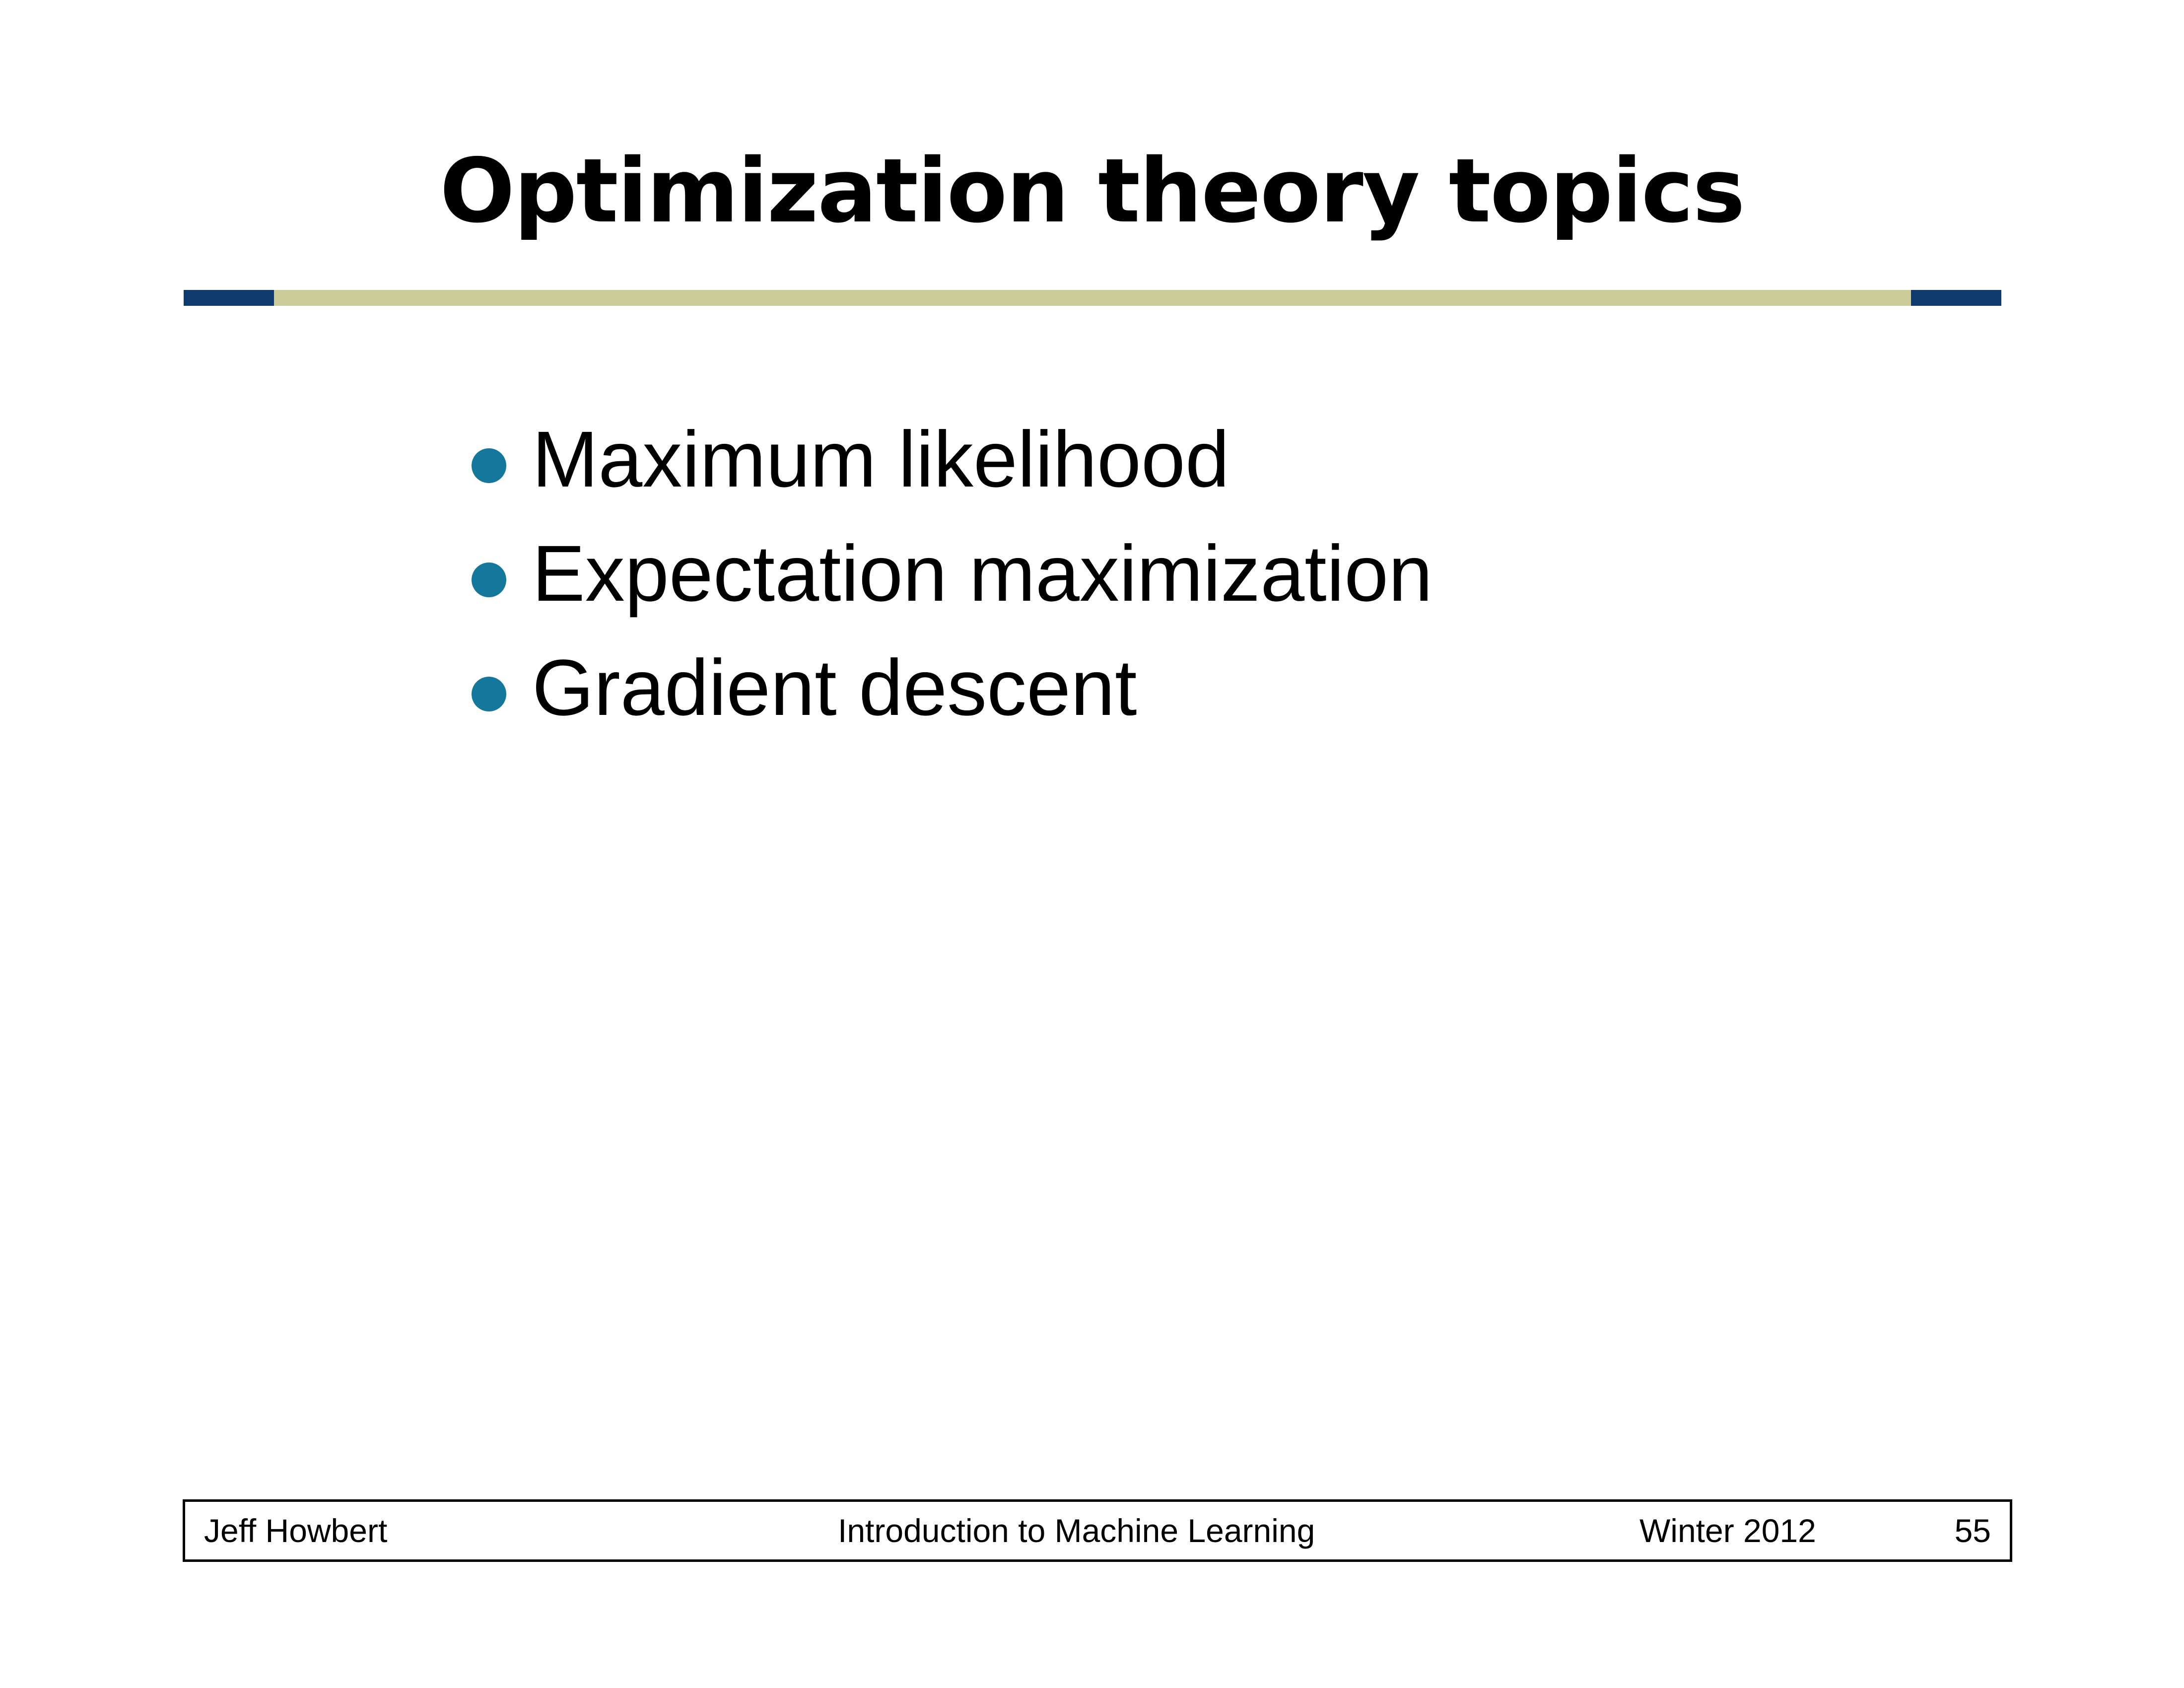 Image resolution: width=2184 pixels, height=1688 pixels. Describe the element at coordinates (880, 459) in the screenshot. I see `bullet-text: Maximum likelihood` at that location.